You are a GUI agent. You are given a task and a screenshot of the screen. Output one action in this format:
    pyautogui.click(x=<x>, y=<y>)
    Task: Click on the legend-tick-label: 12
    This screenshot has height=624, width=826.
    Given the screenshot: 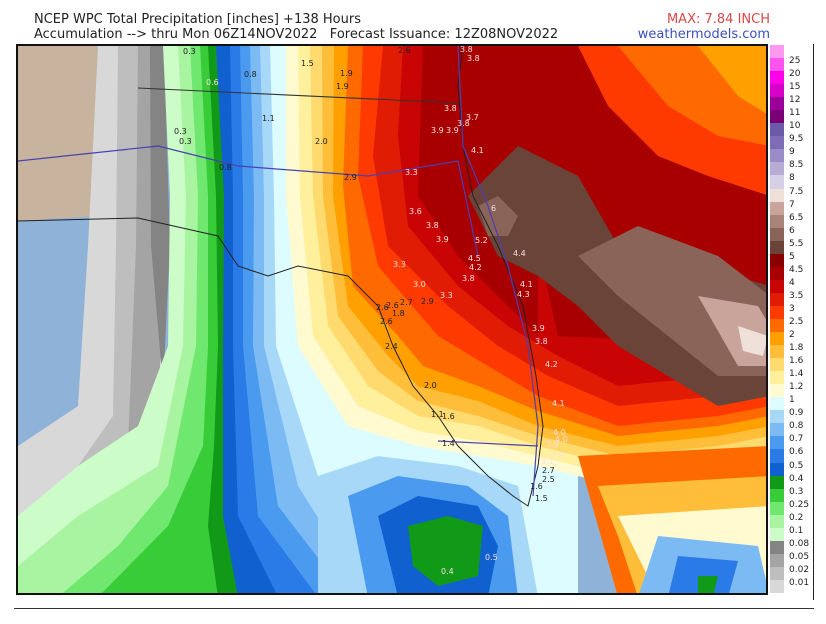 What is the action you would take?
    pyautogui.click(x=795, y=100)
    